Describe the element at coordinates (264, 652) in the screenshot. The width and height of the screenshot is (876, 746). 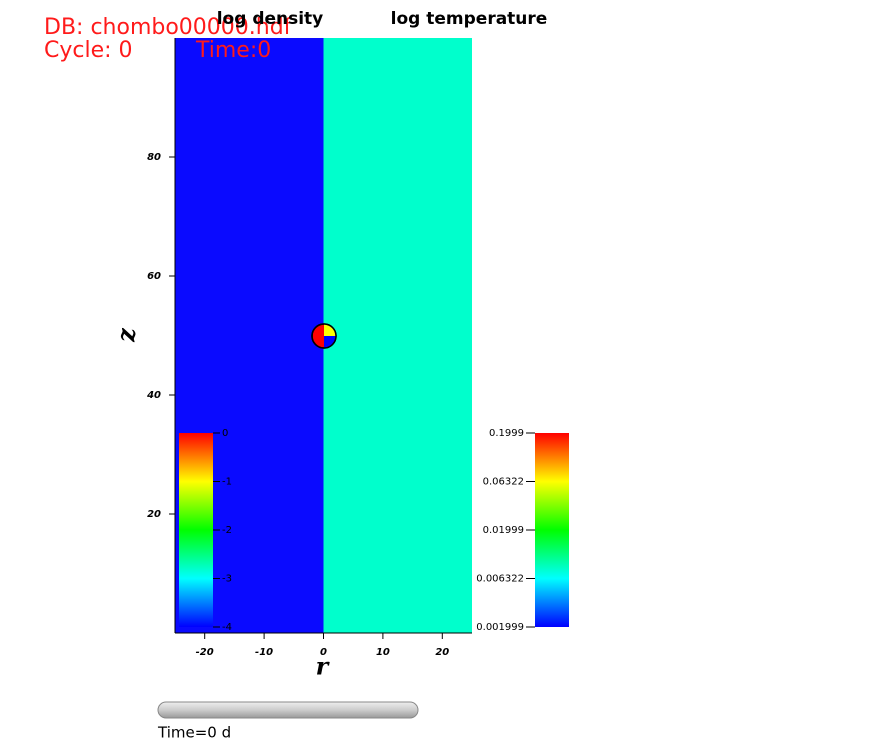
I see `x-tick-label: -10` at that location.